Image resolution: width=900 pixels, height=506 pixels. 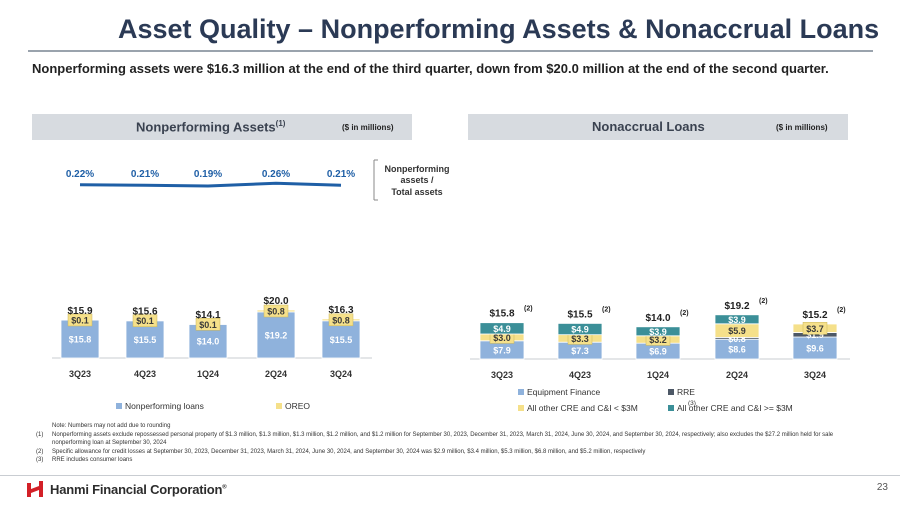 What do you see at coordinates (275, 301) in the screenshot?
I see `bar-total-label: $20.0` at bounding box center [275, 301].